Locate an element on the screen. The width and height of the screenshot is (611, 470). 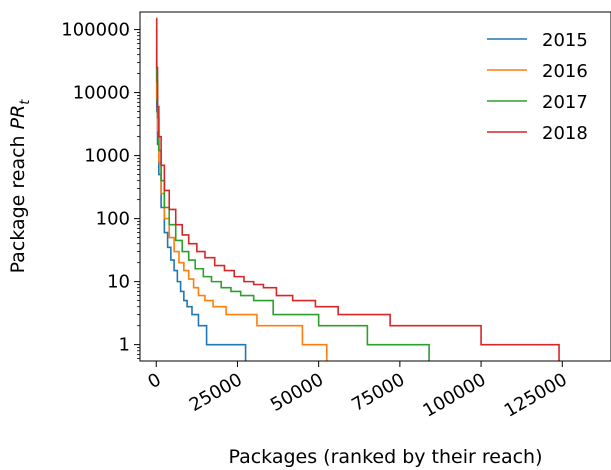
legend-label-2017: 2017 is located at coordinates (565, 102).